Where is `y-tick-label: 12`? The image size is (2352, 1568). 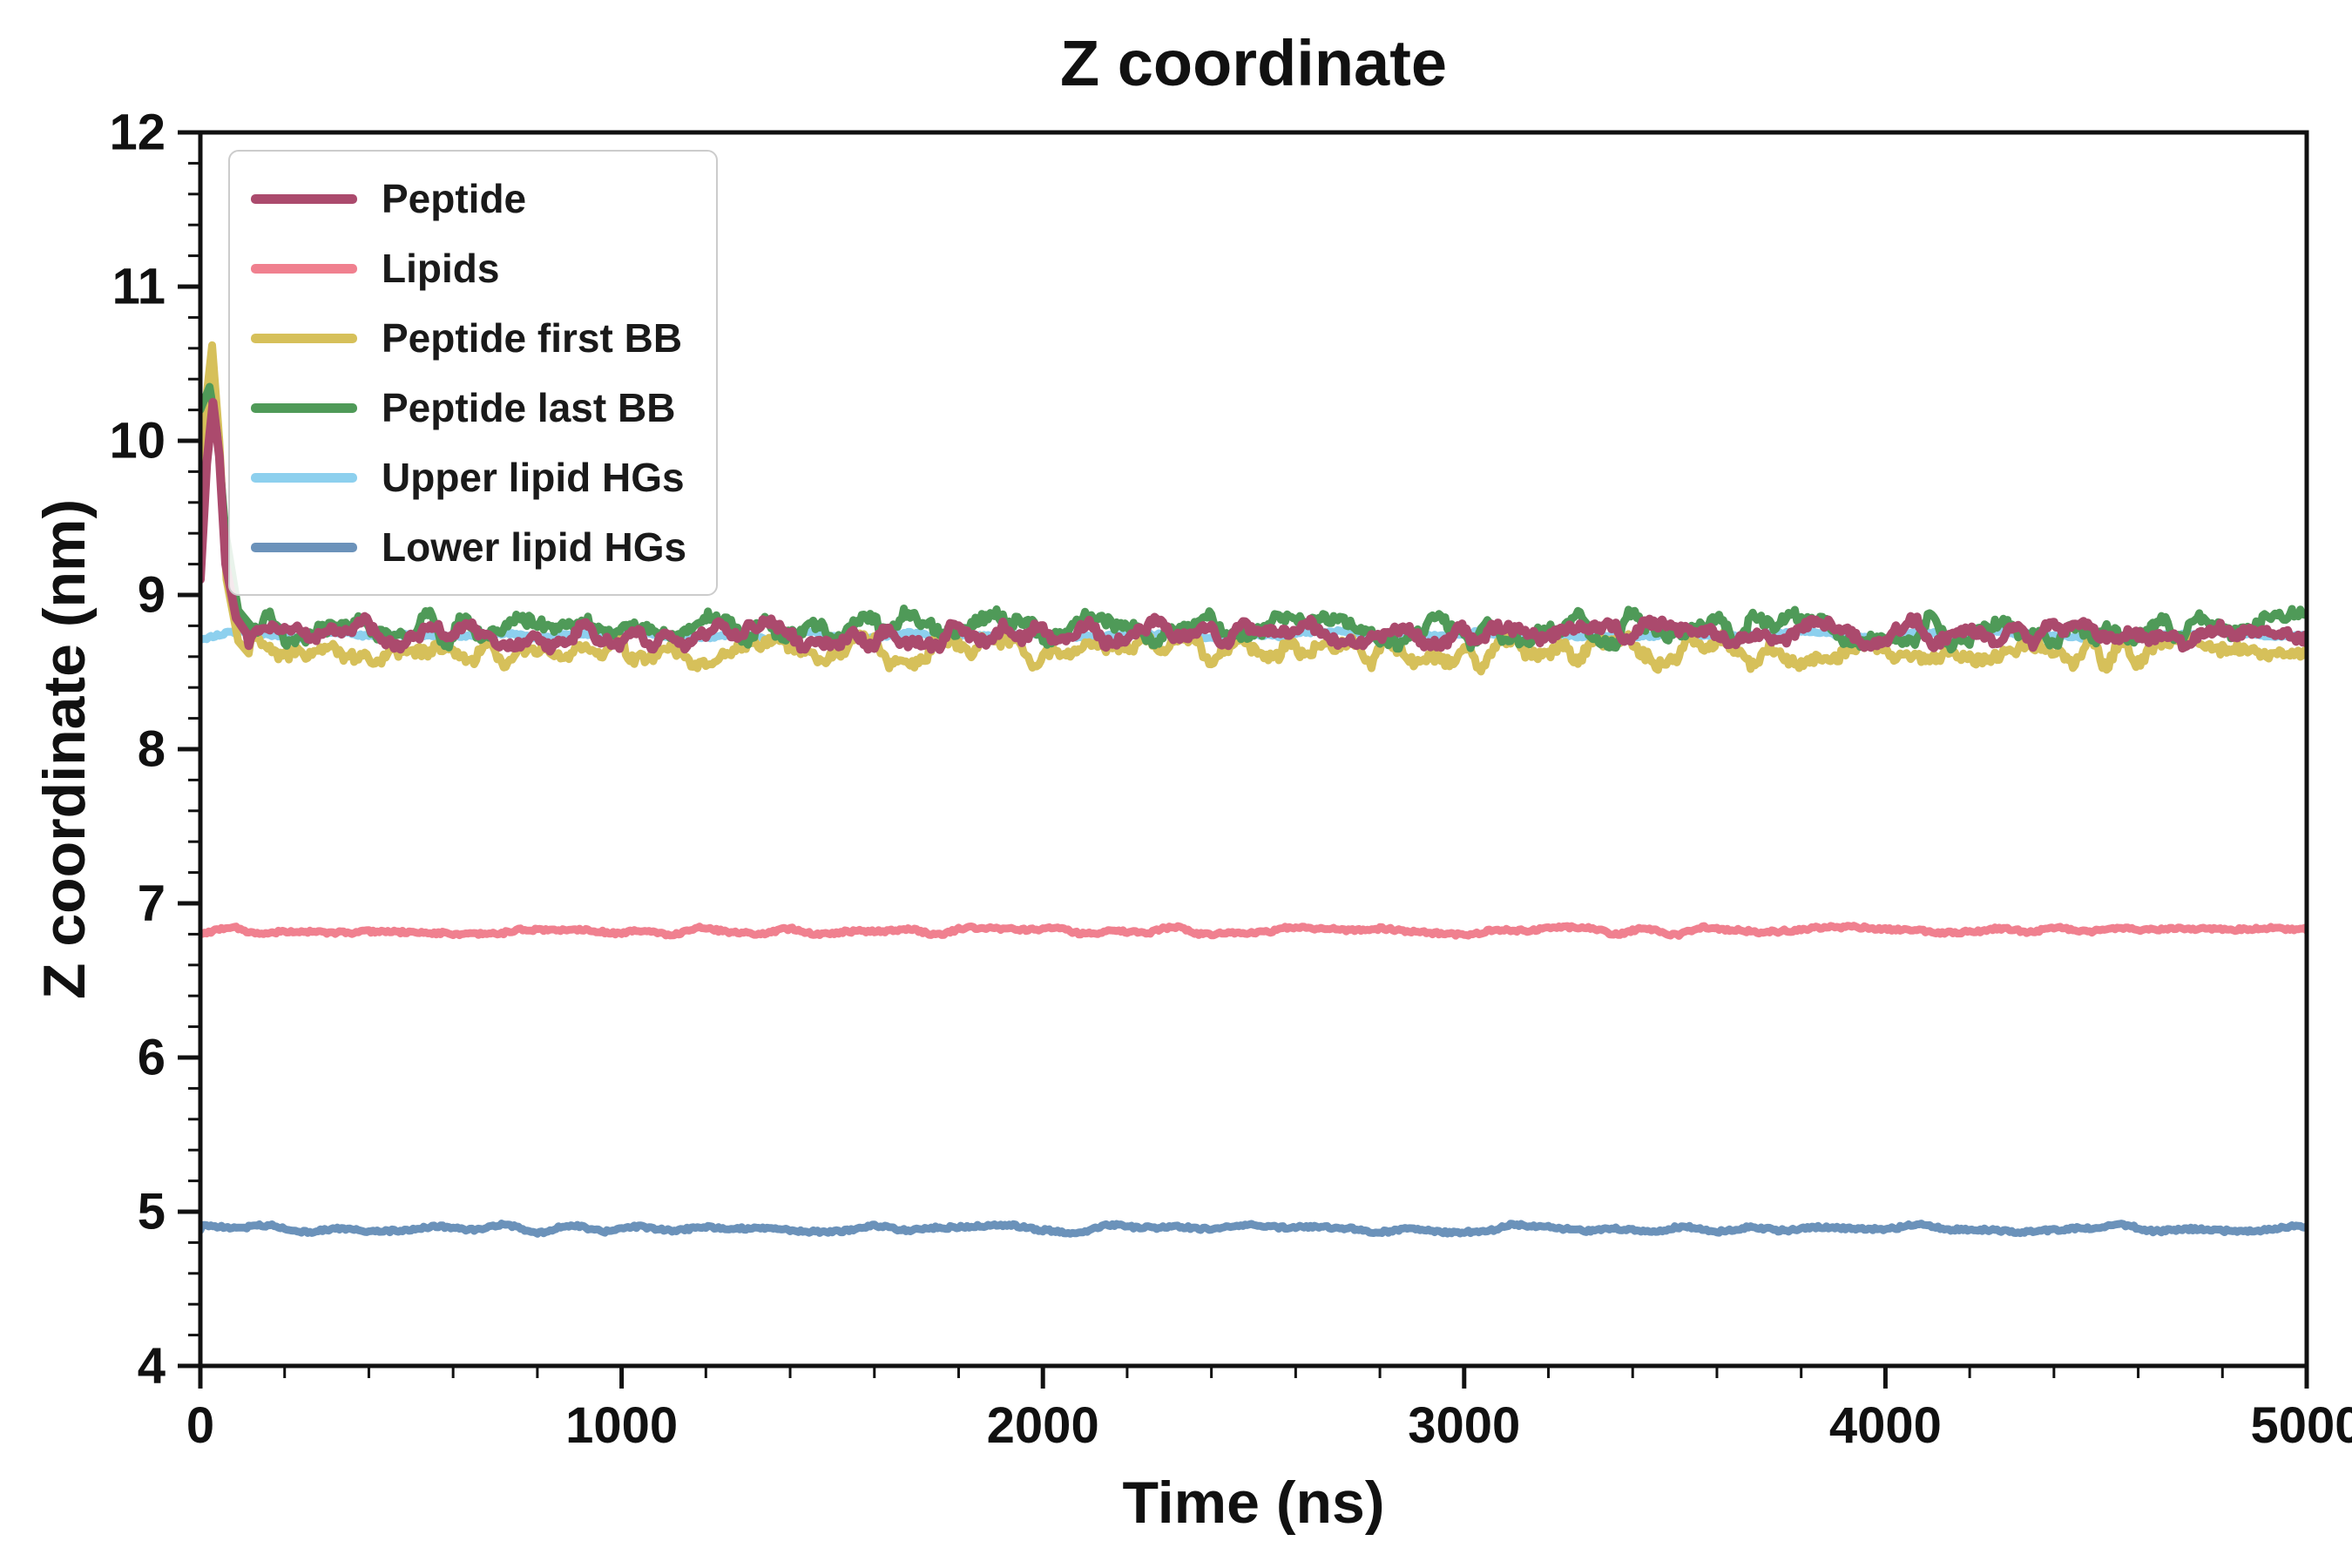
y-tick-label: 12 is located at coordinates (137, 133).